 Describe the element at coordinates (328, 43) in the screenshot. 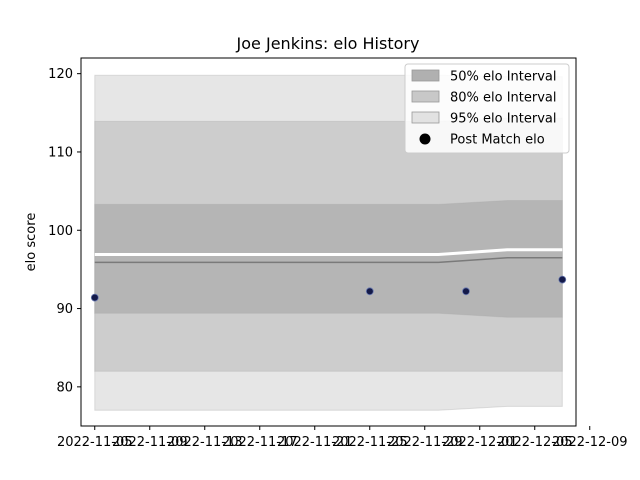

I see `chart-title: Joe Jenkins: elo History` at that location.